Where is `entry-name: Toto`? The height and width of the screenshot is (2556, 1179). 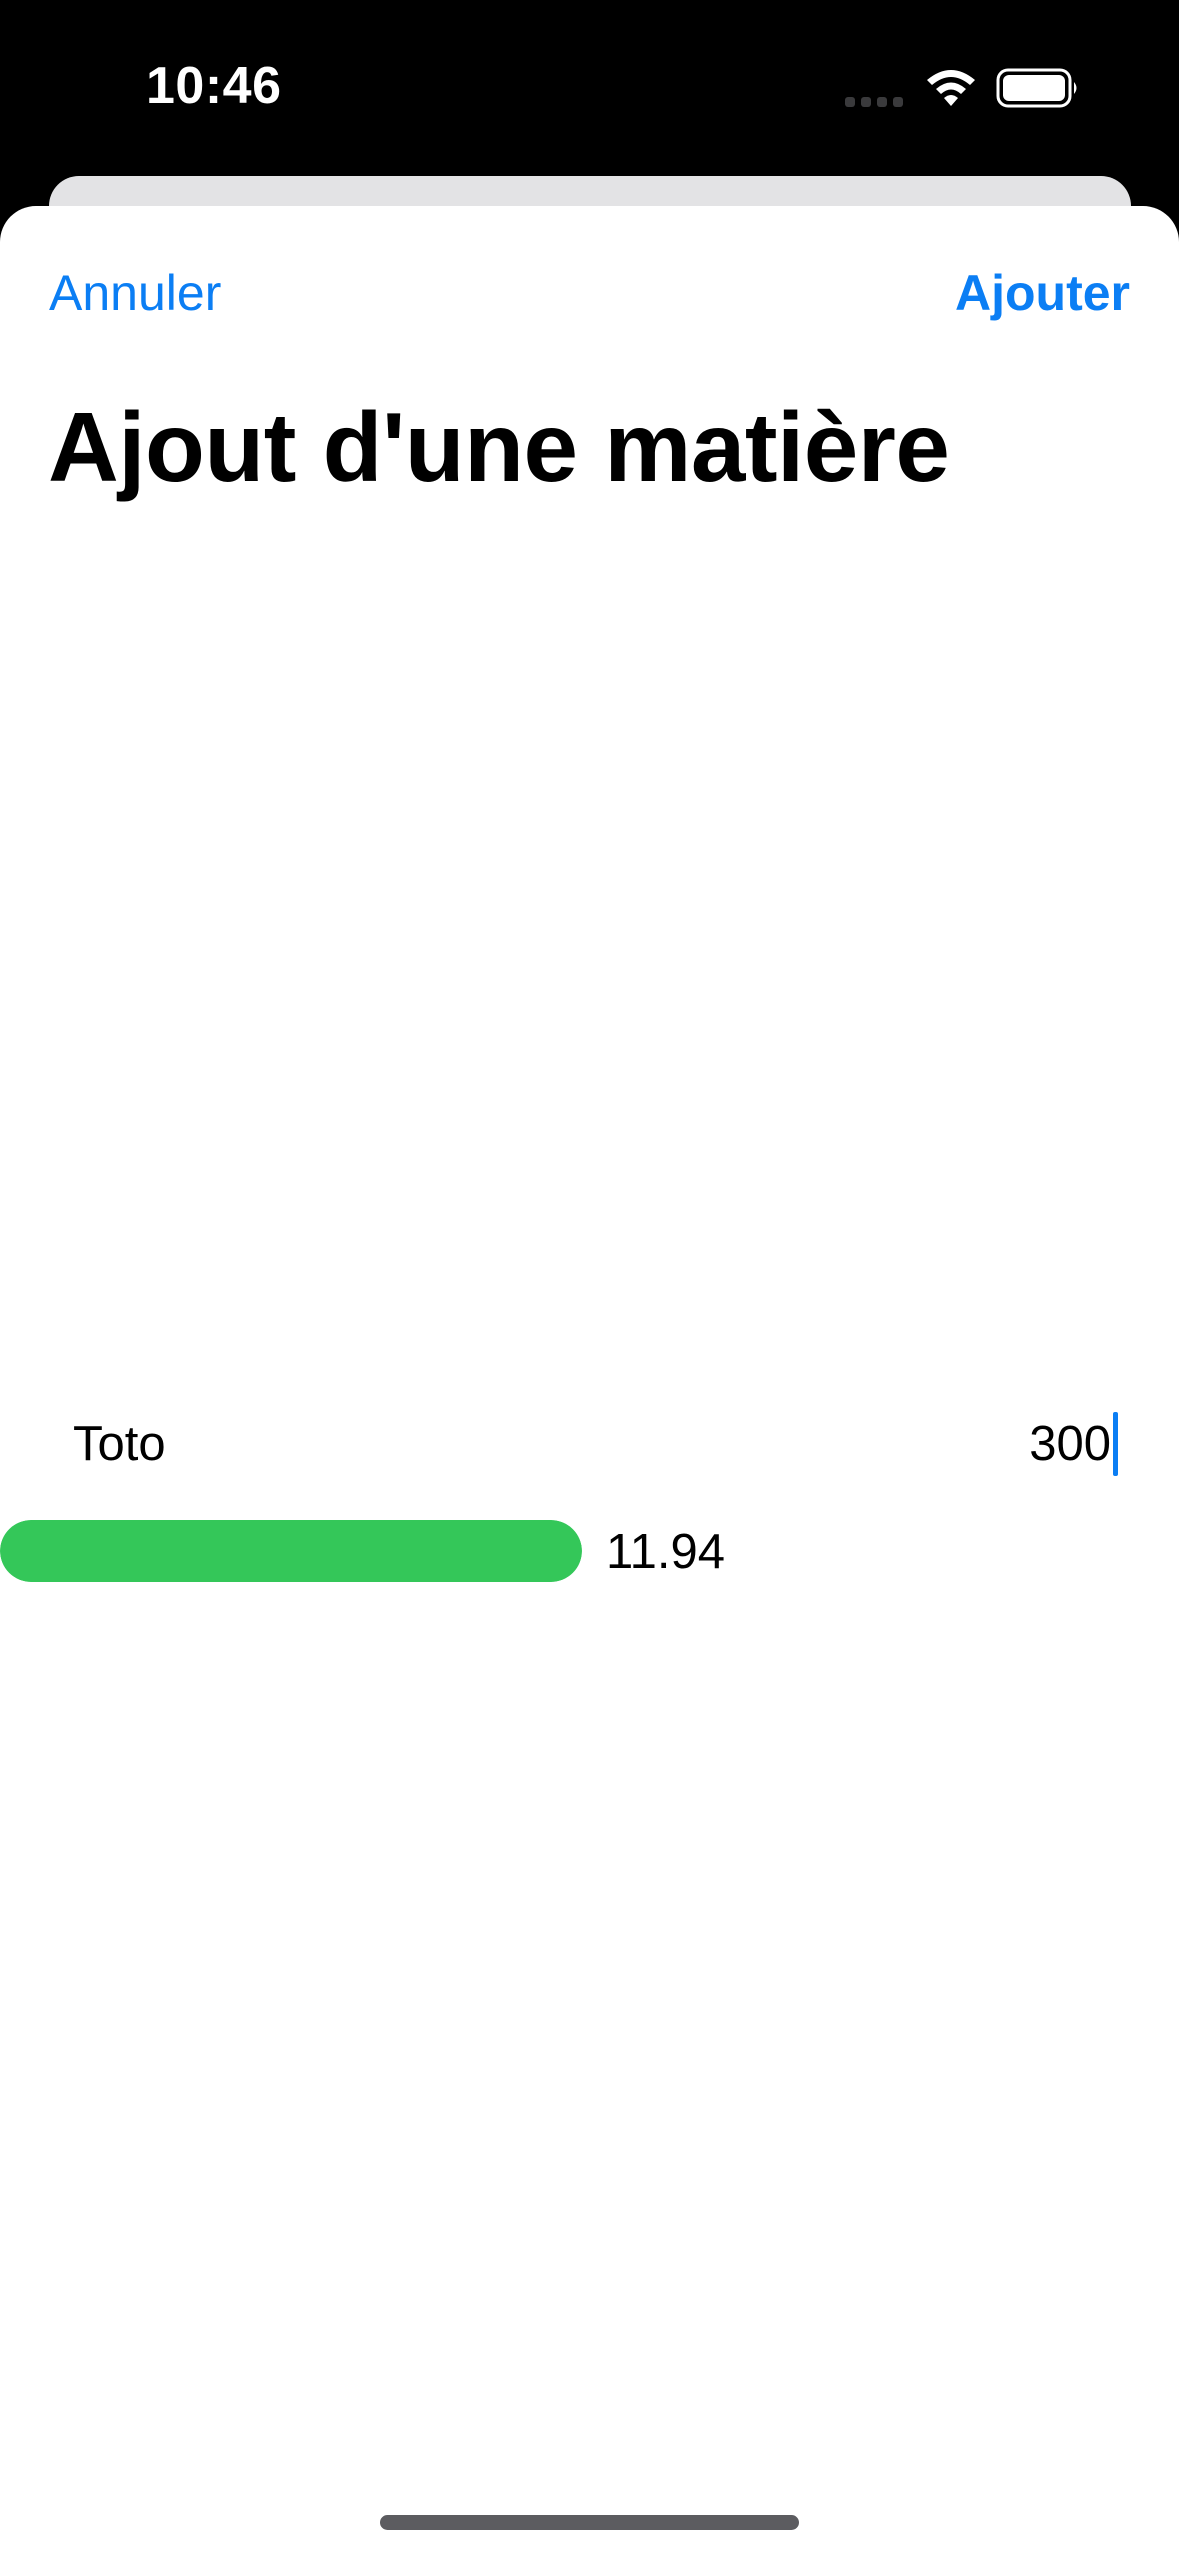 entry-name: Toto is located at coordinates (119, 1444).